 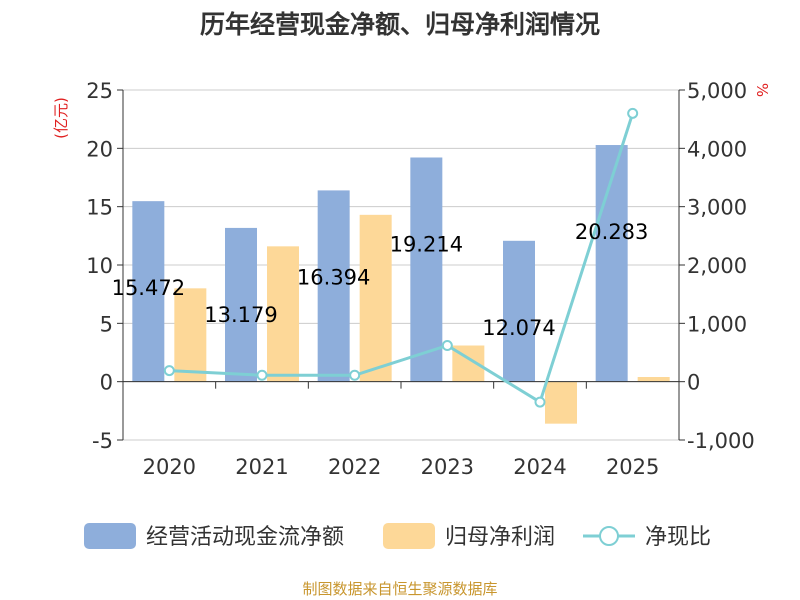 I want to click on left-tick-label: 20, so click(x=99, y=149).